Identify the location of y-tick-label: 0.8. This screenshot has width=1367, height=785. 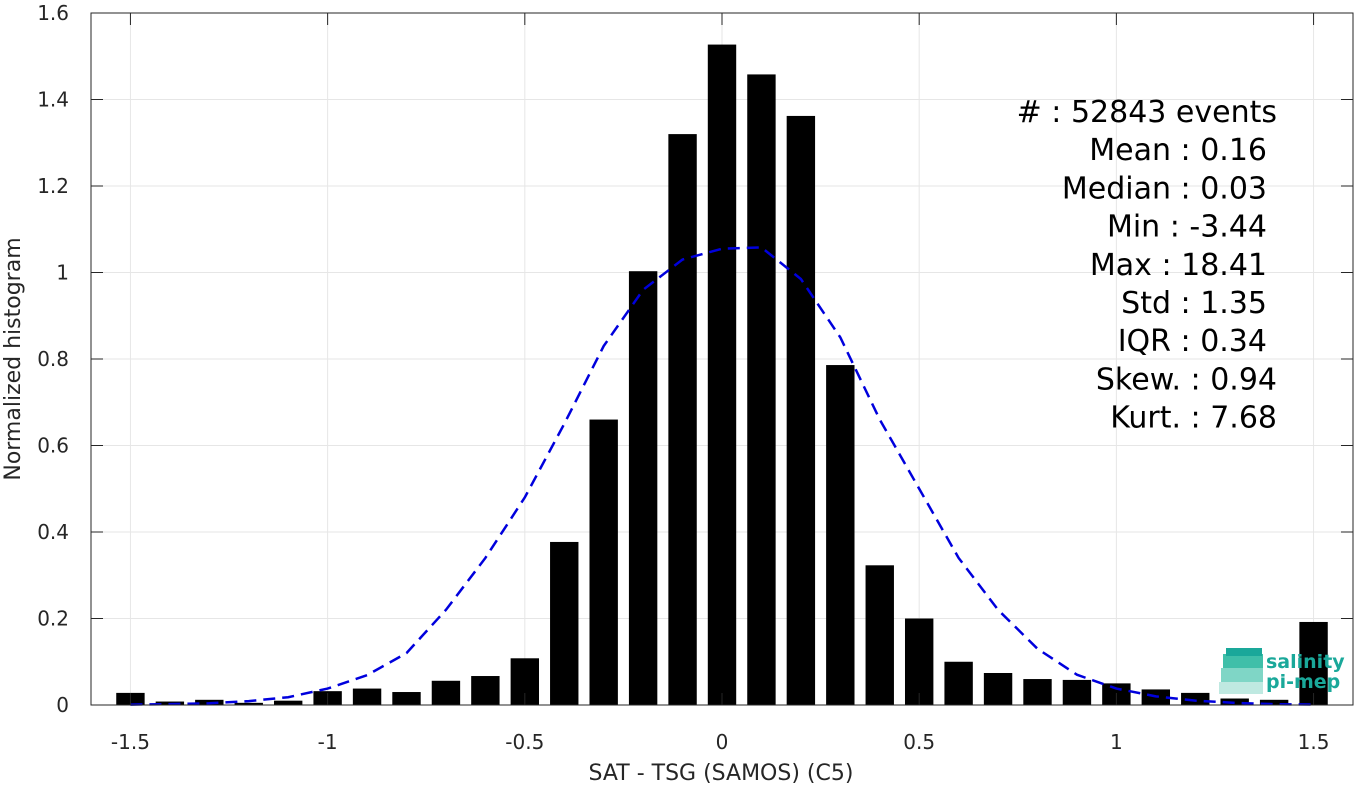
(53, 359).